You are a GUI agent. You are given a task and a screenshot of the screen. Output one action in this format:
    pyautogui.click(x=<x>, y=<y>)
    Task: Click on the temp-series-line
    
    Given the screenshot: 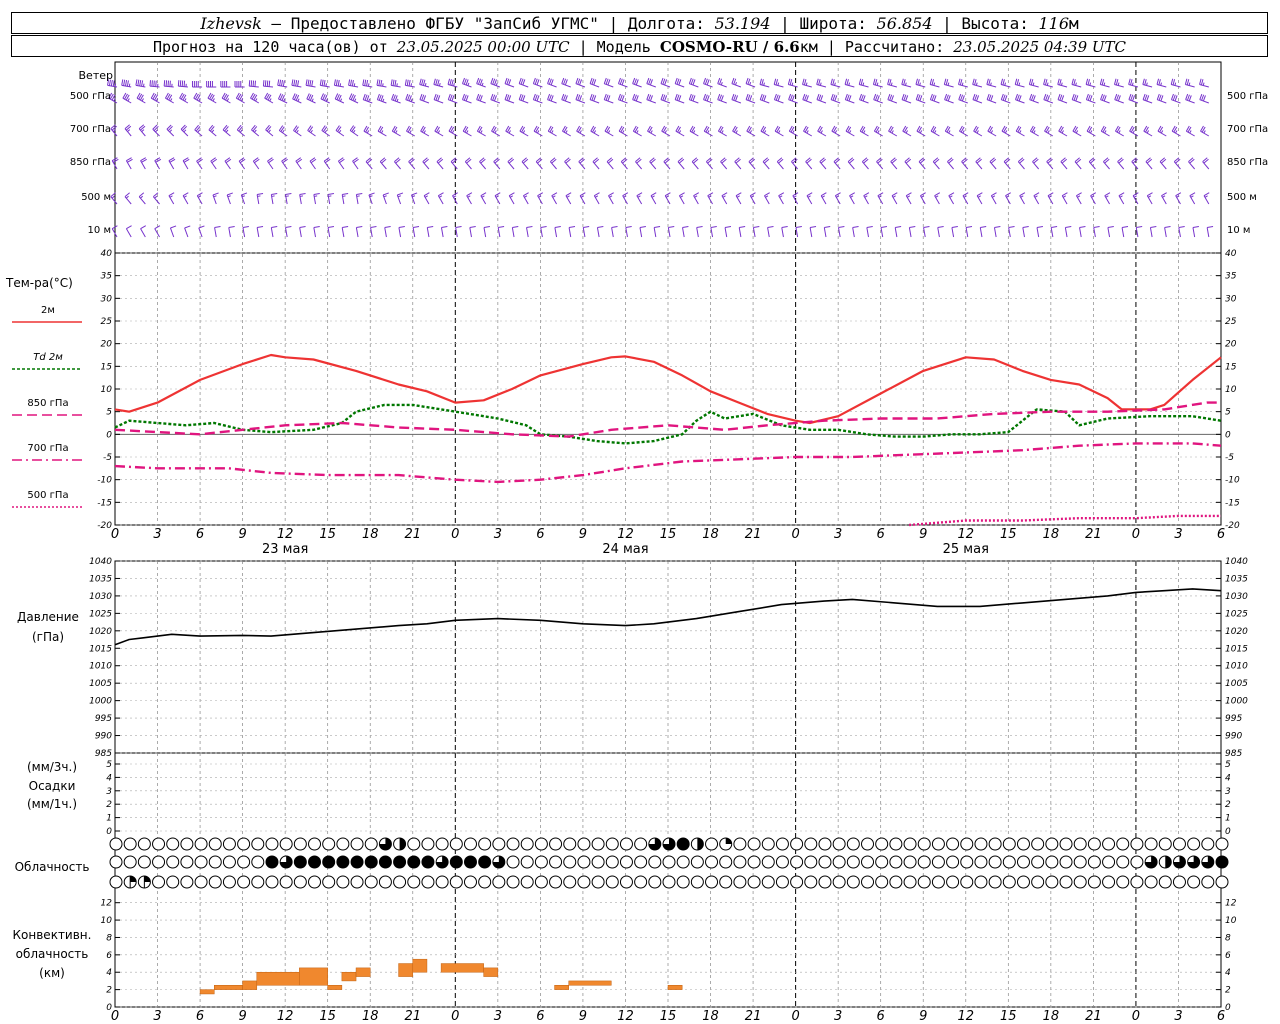 What is the action you would take?
    pyautogui.click(x=1065, y=520)
    